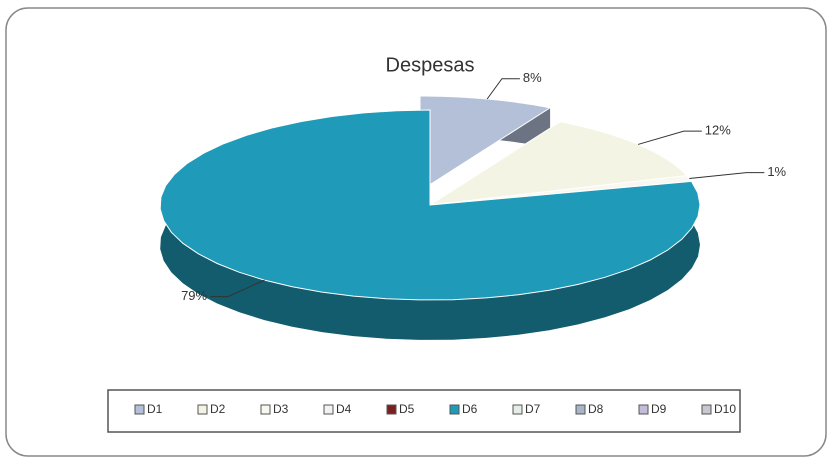  Describe the element at coordinates (532, 77) in the screenshot. I see `data-label: 8%` at that location.